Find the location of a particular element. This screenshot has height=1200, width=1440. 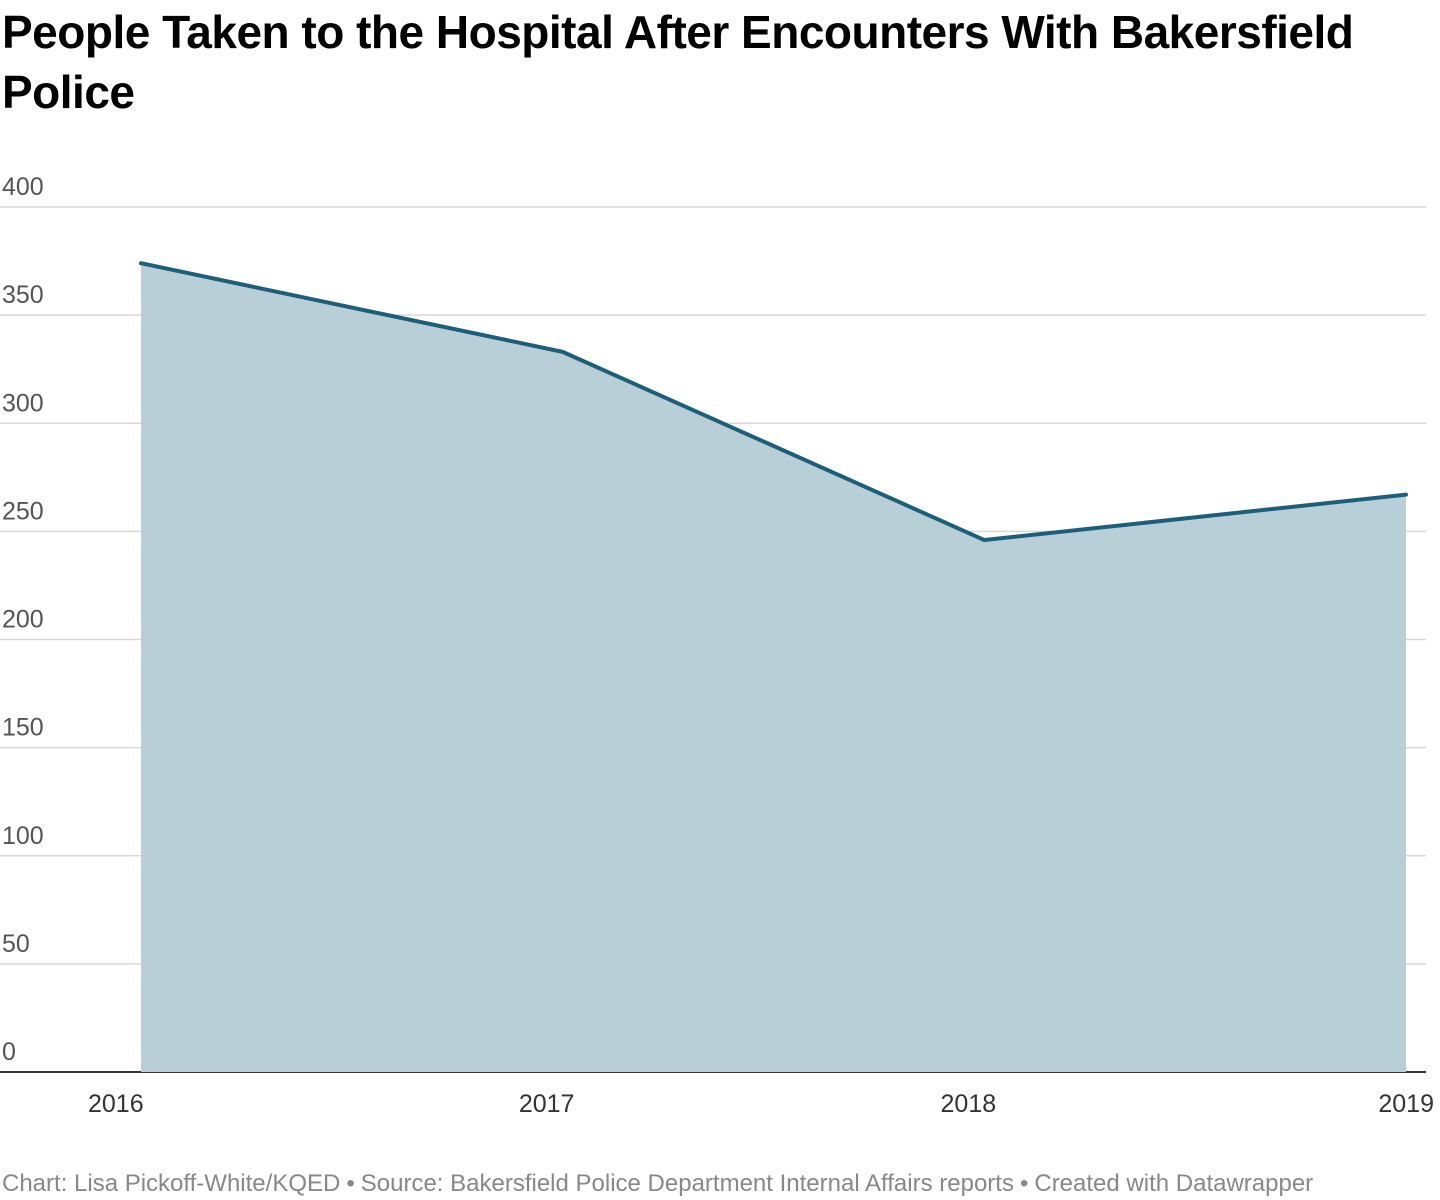

chart-tool-credit: Created with Datawrapper is located at coordinates (1174, 1183).